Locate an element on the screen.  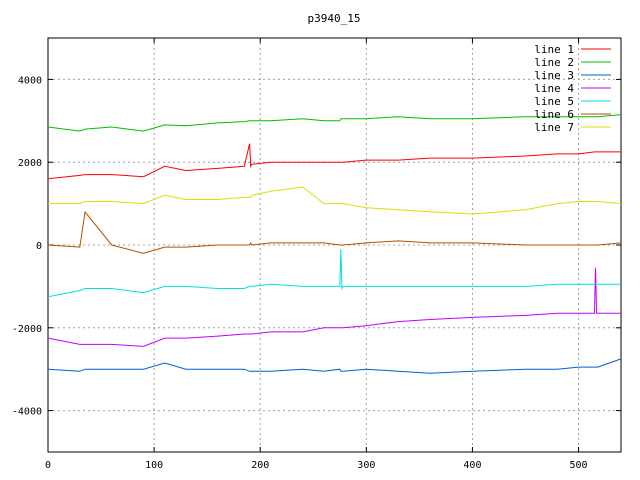
legend-label: line 4 is located at coordinates (554, 88).